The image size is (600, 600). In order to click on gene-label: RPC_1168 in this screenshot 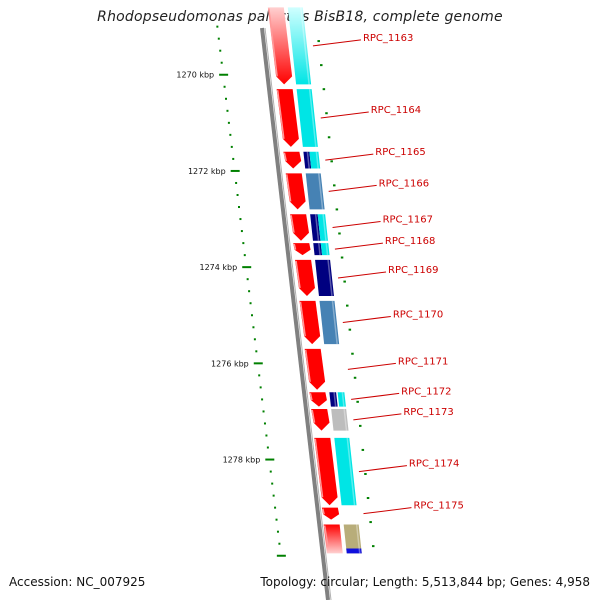, I will do `click(410, 241)`.